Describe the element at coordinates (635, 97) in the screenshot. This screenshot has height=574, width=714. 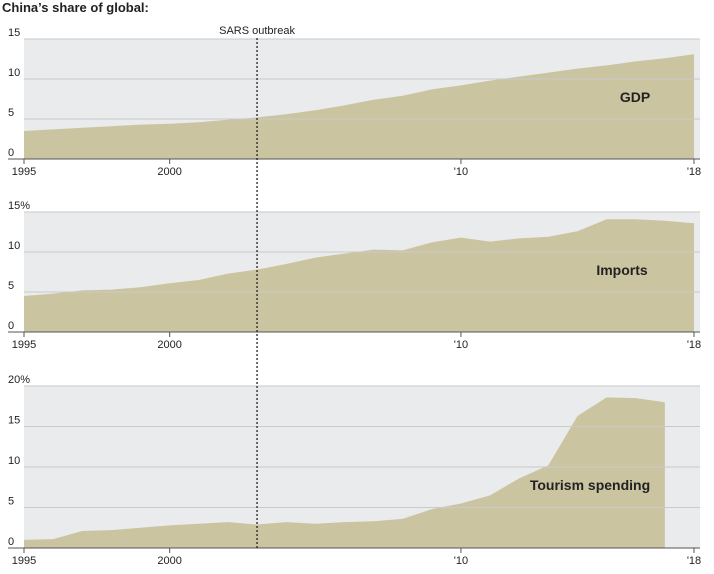
I see `panel-label: GDP` at that location.